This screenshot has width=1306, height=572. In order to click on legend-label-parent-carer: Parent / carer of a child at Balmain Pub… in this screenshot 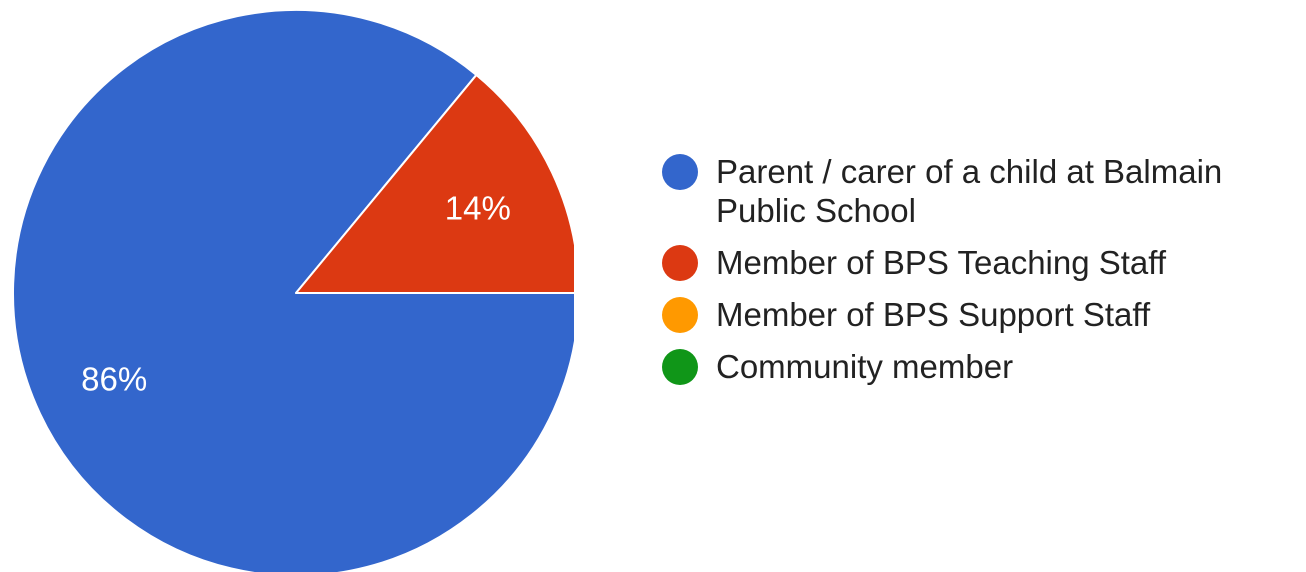, I will do `click(969, 191)`.